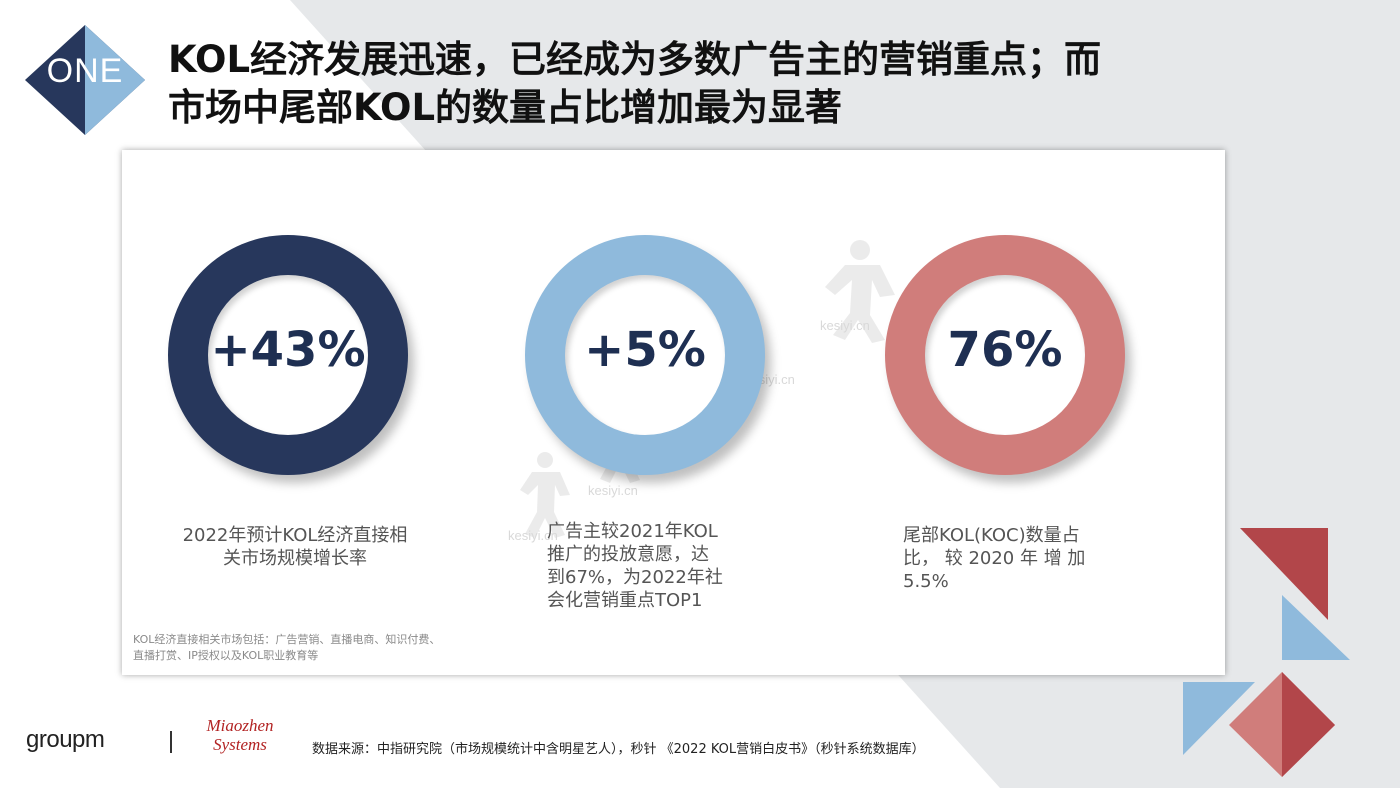  Describe the element at coordinates (645, 350) in the screenshot. I see `stat-value-advertiser-willingness: +5%` at that location.